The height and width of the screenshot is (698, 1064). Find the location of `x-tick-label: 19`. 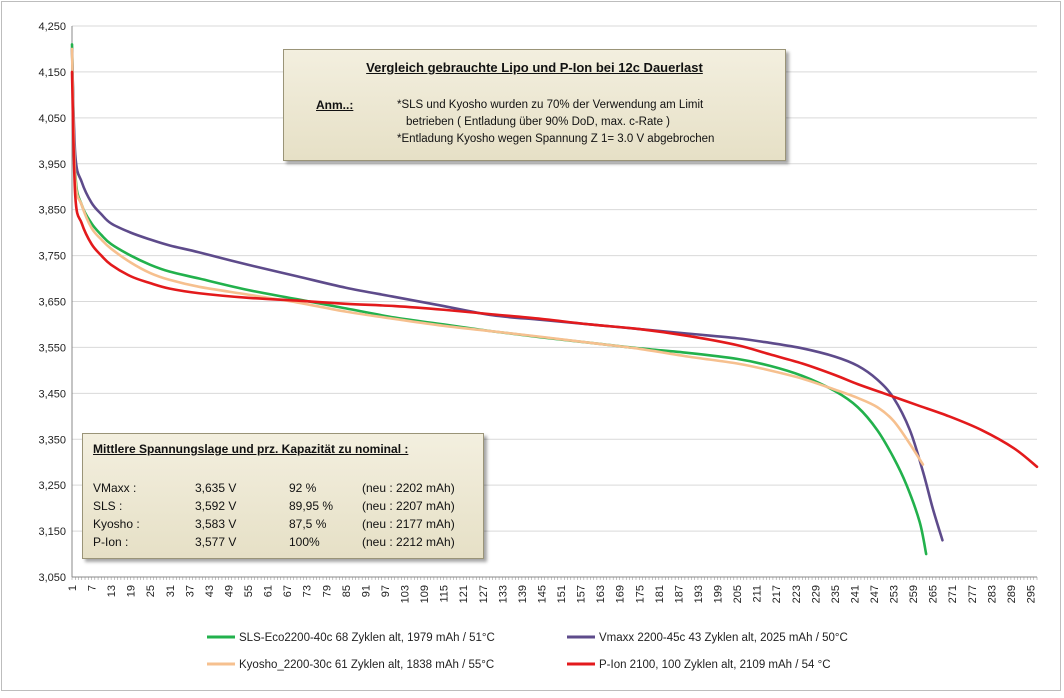

x-tick-label: 19 is located at coordinates (132, 591).